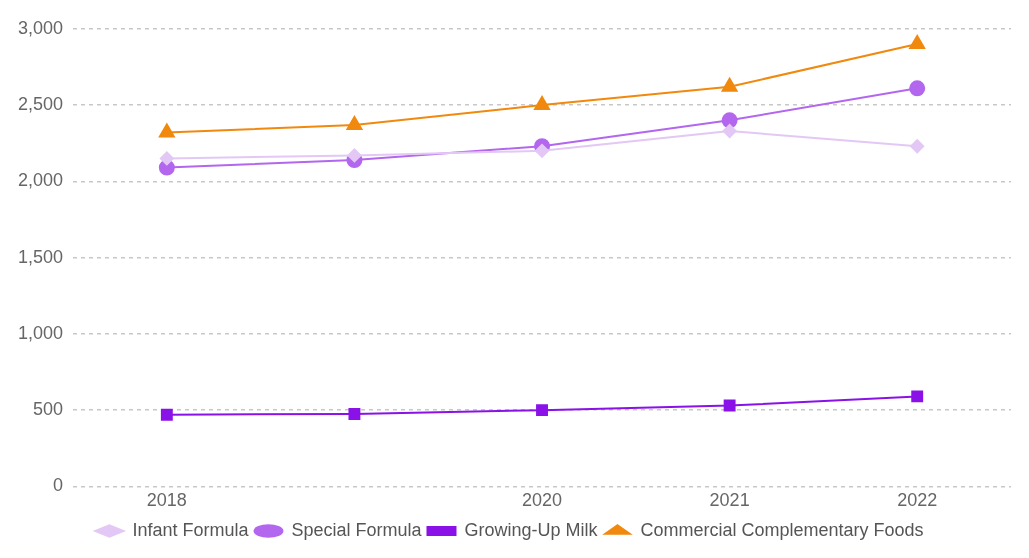 This screenshot has height=558, width=1029. What do you see at coordinates (917, 500) in the screenshot?
I see `x-tick-label: 2022` at bounding box center [917, 500].